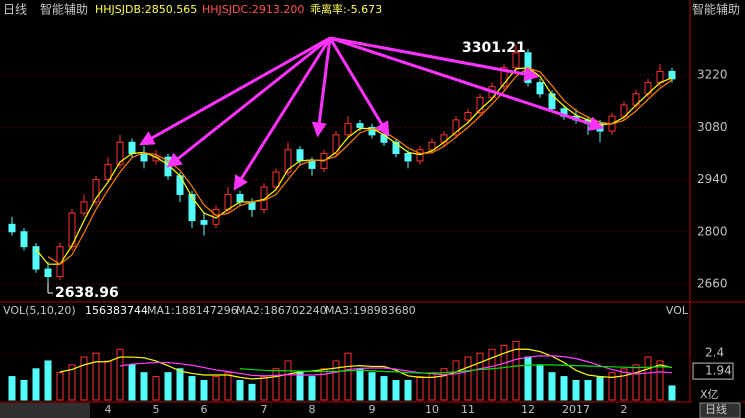 This screenshot has width=745, height=418. Describe the element at coordinates (204, 409) in the screenshot. I see `x-tick-label: 6` at that location.